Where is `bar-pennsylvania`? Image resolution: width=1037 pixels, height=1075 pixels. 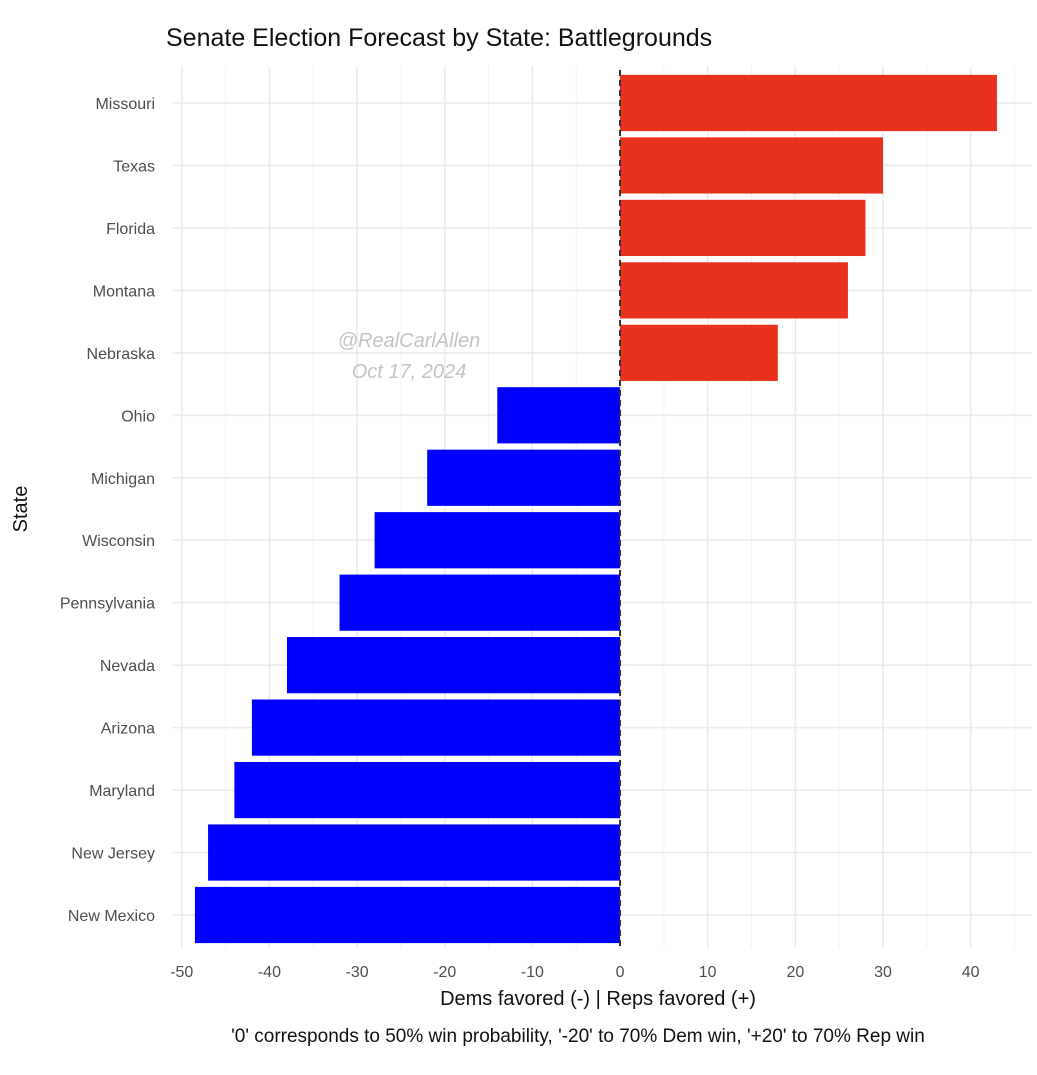
bar-pennsylvania is located at coordinates (480, 602).